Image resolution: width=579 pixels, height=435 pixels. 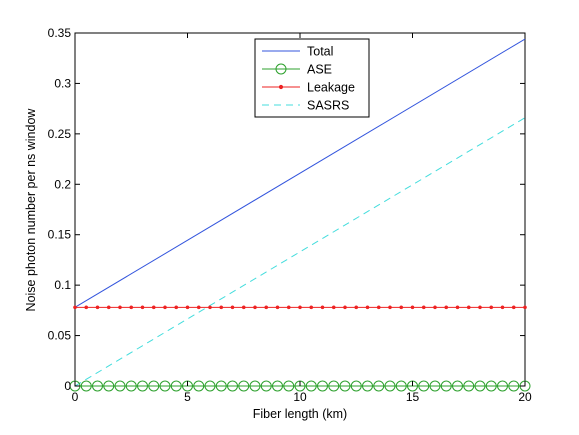 I want to click on x-tick-label: 20, so click(x=525, y=397).